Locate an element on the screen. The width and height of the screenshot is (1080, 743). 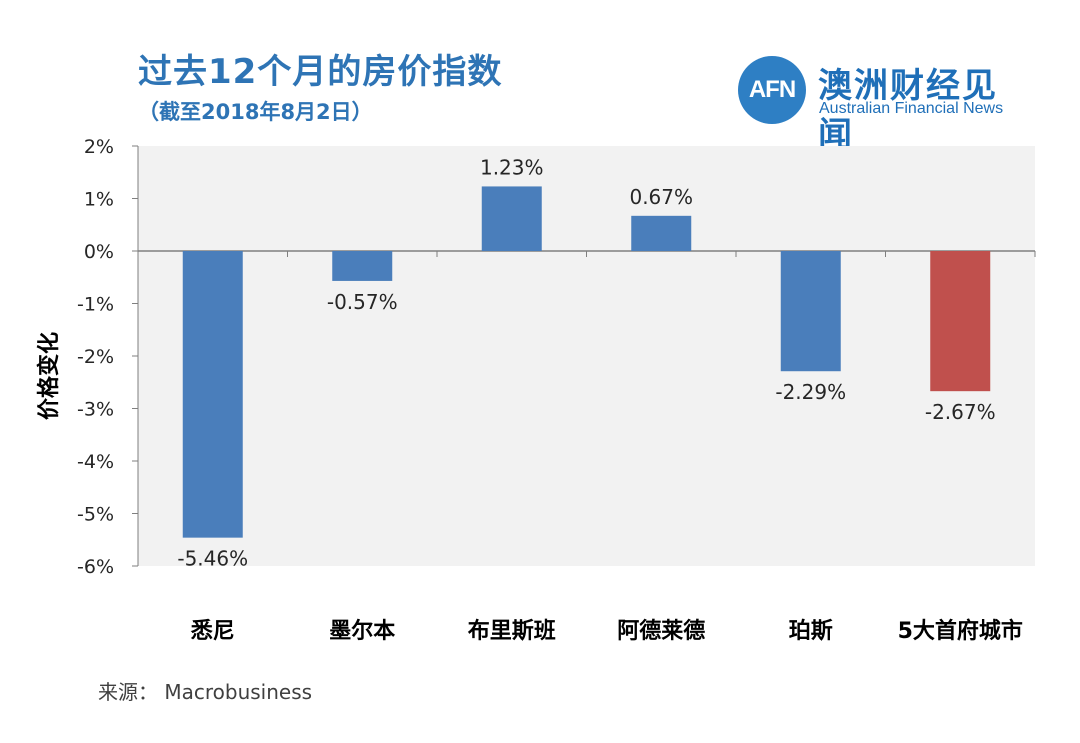
source-note: 来源： Macrobusiness is located at coordinates (205, 690).